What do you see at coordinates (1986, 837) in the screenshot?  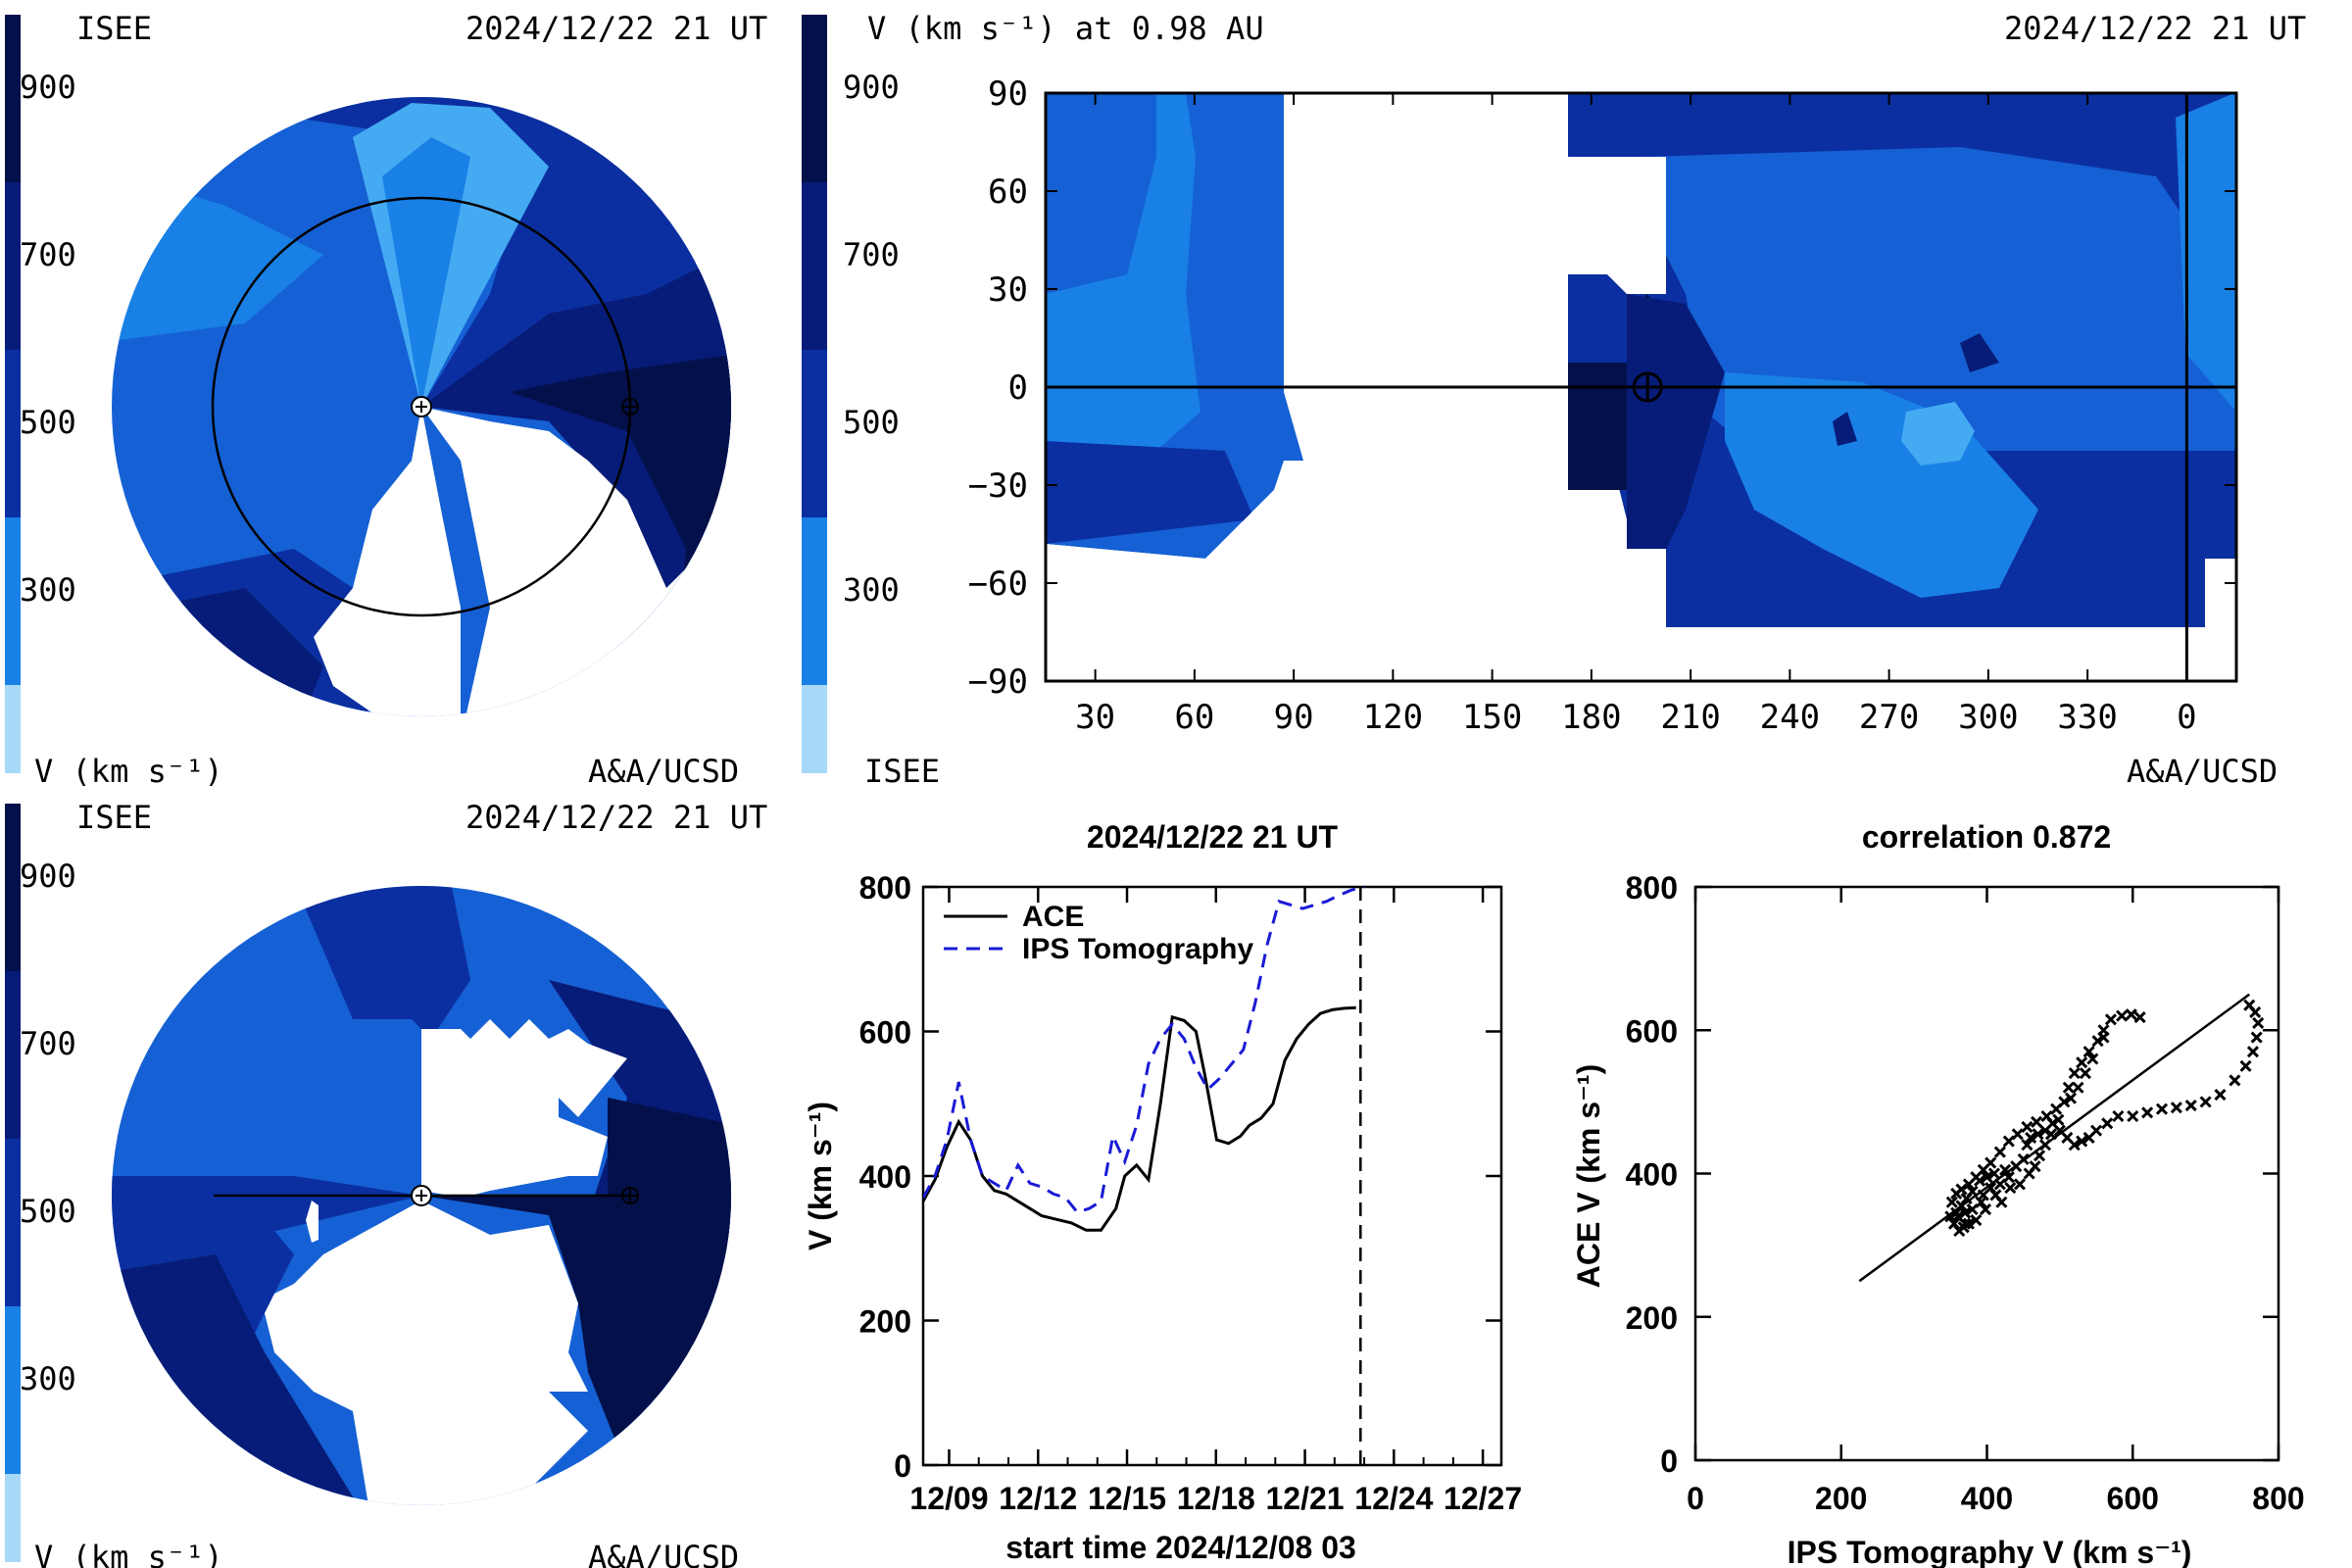 I see `scatter-title: correlation 0.872` at bounding box center [1986, 837].